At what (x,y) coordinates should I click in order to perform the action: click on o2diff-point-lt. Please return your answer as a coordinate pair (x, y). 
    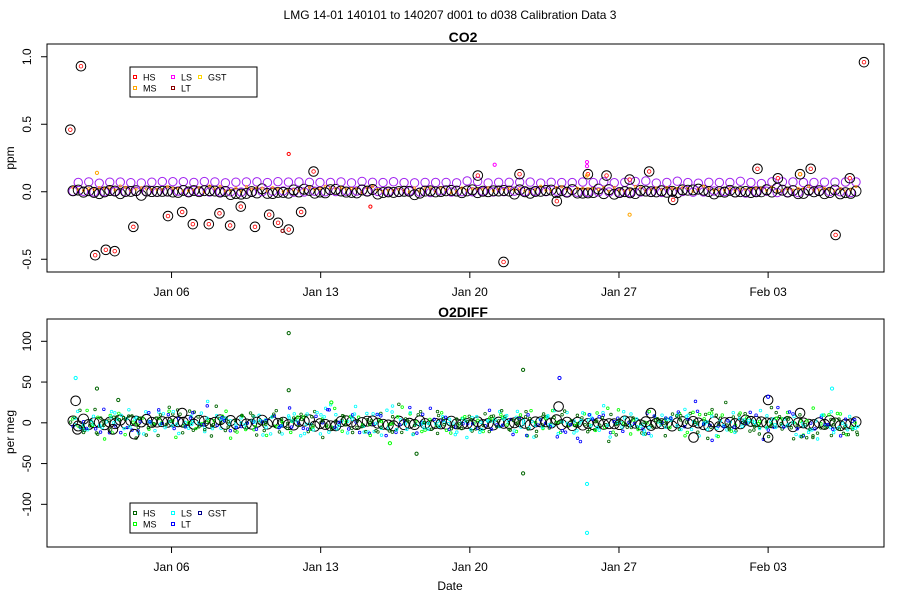
    Looking at the image, I should click on (768, 396).